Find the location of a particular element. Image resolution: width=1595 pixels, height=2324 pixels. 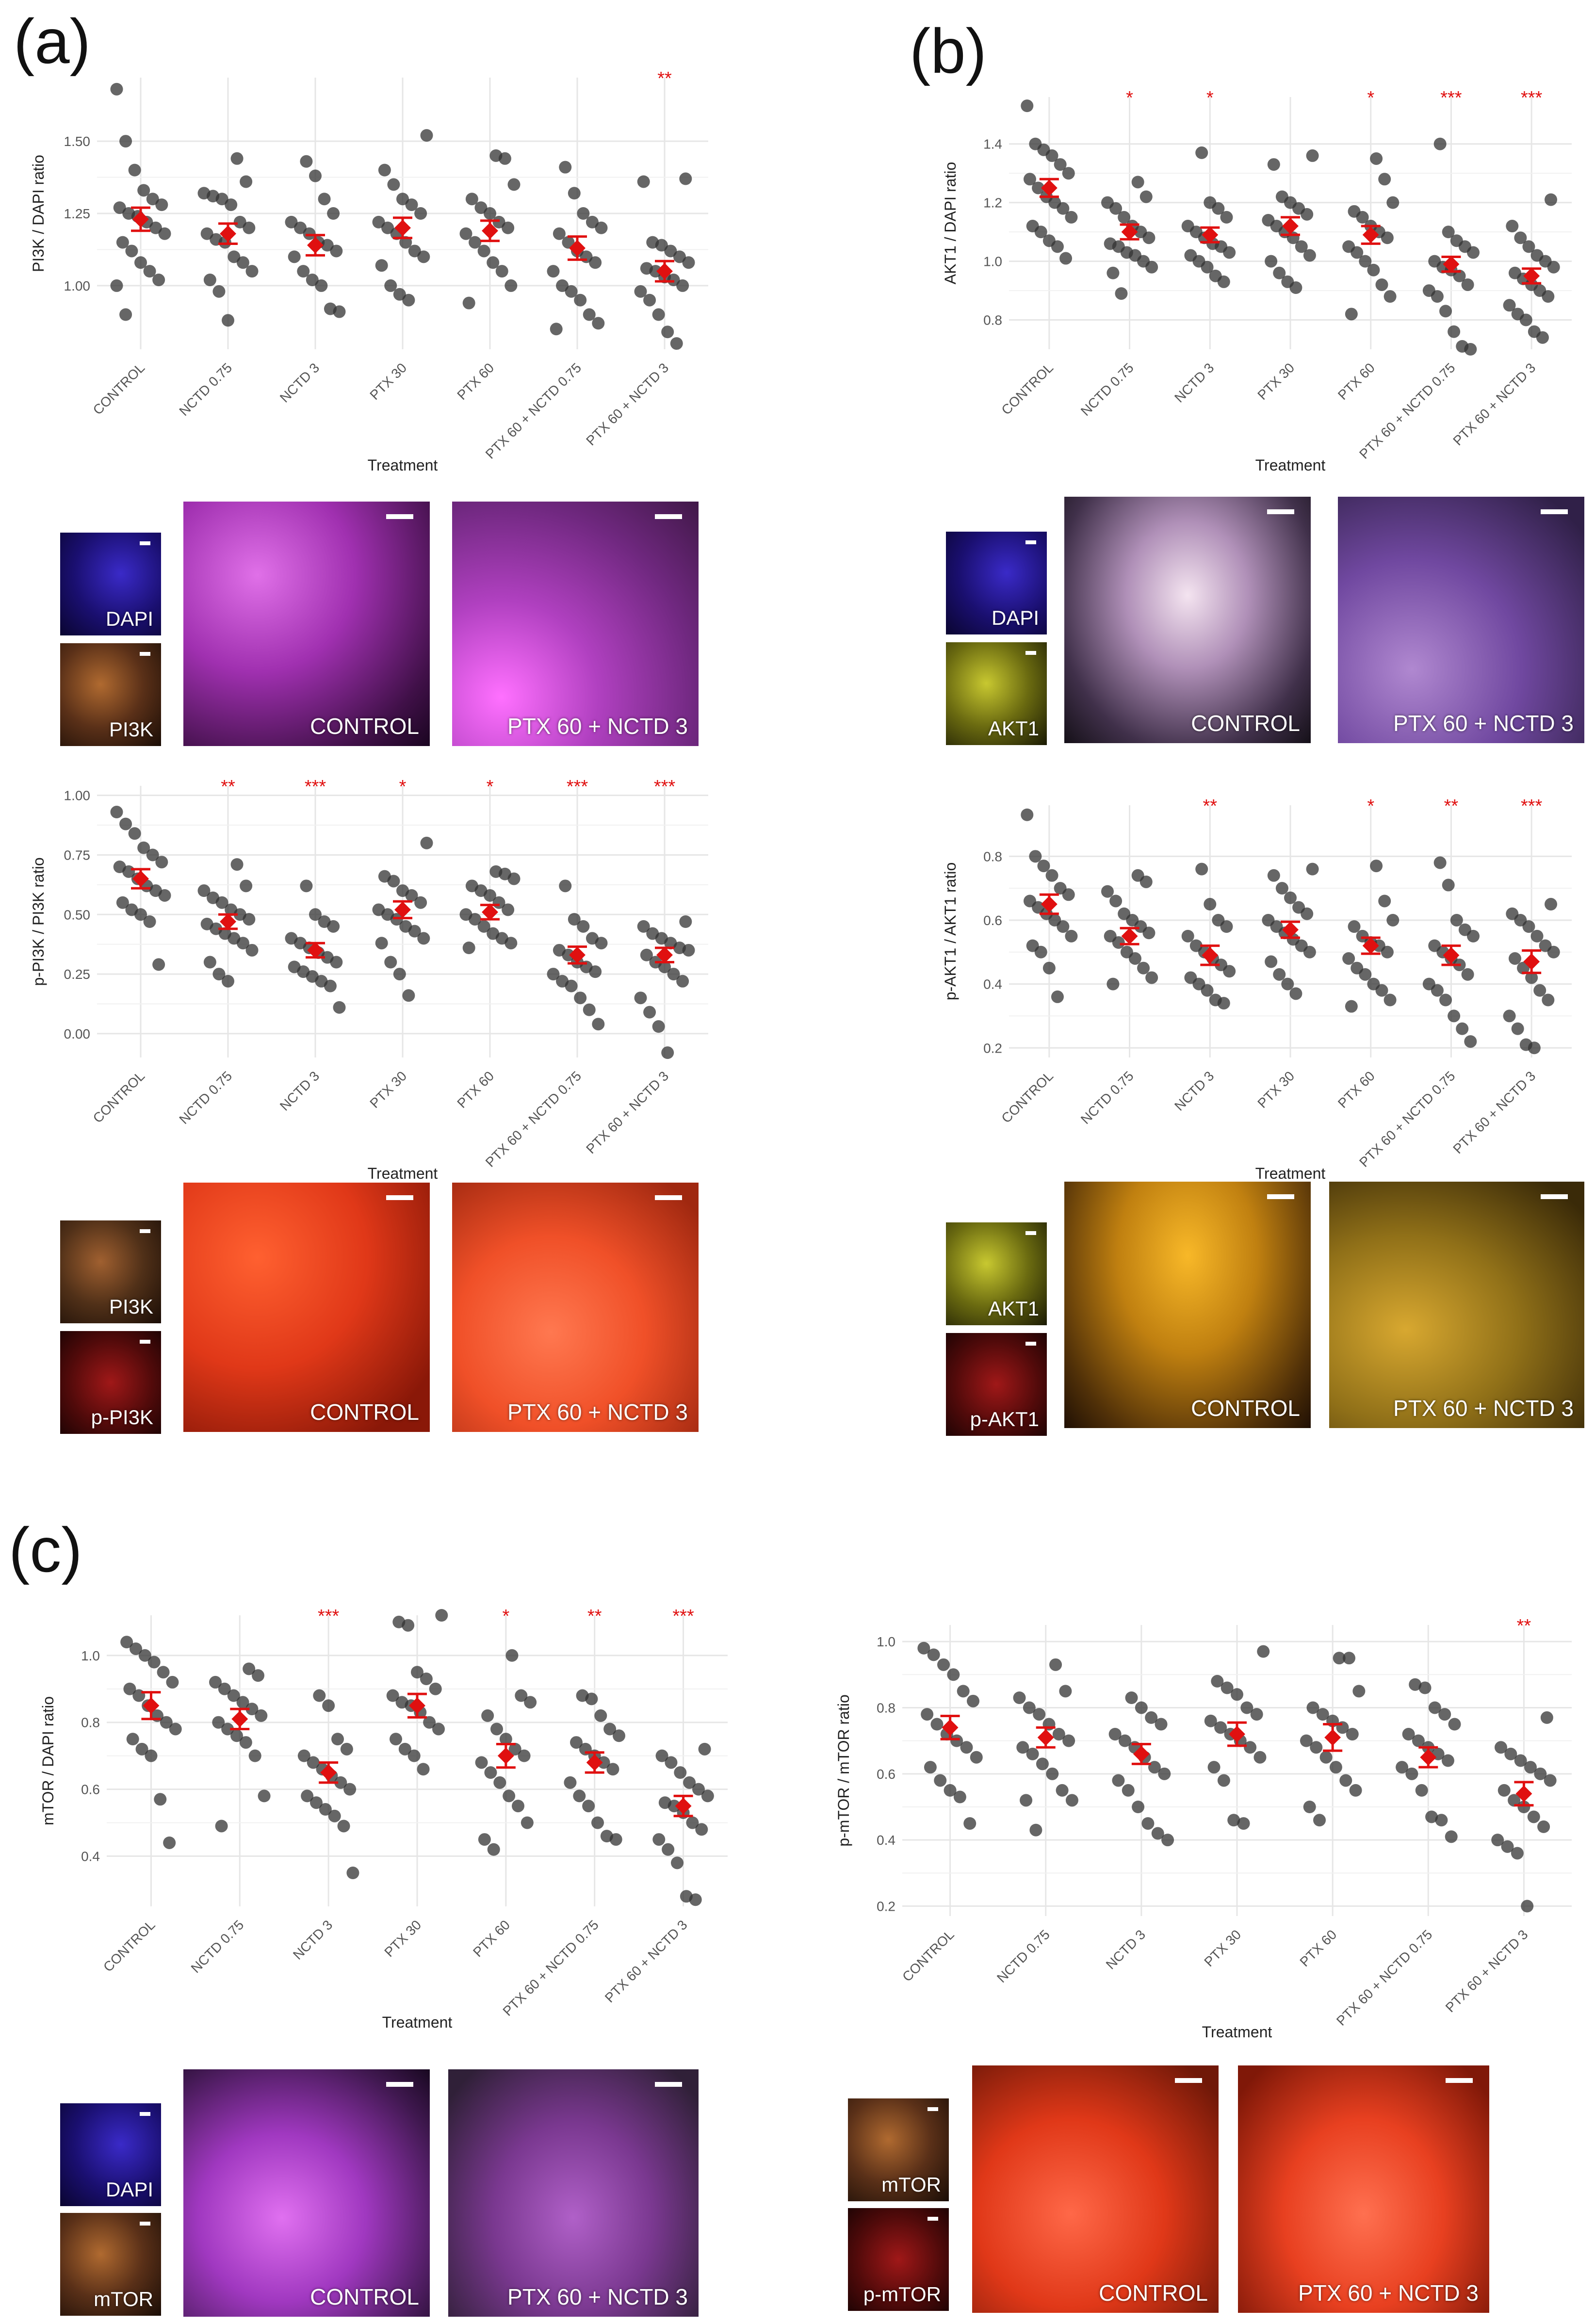

y-tick-label: 0.4 is located at coordinates (90, 1856).